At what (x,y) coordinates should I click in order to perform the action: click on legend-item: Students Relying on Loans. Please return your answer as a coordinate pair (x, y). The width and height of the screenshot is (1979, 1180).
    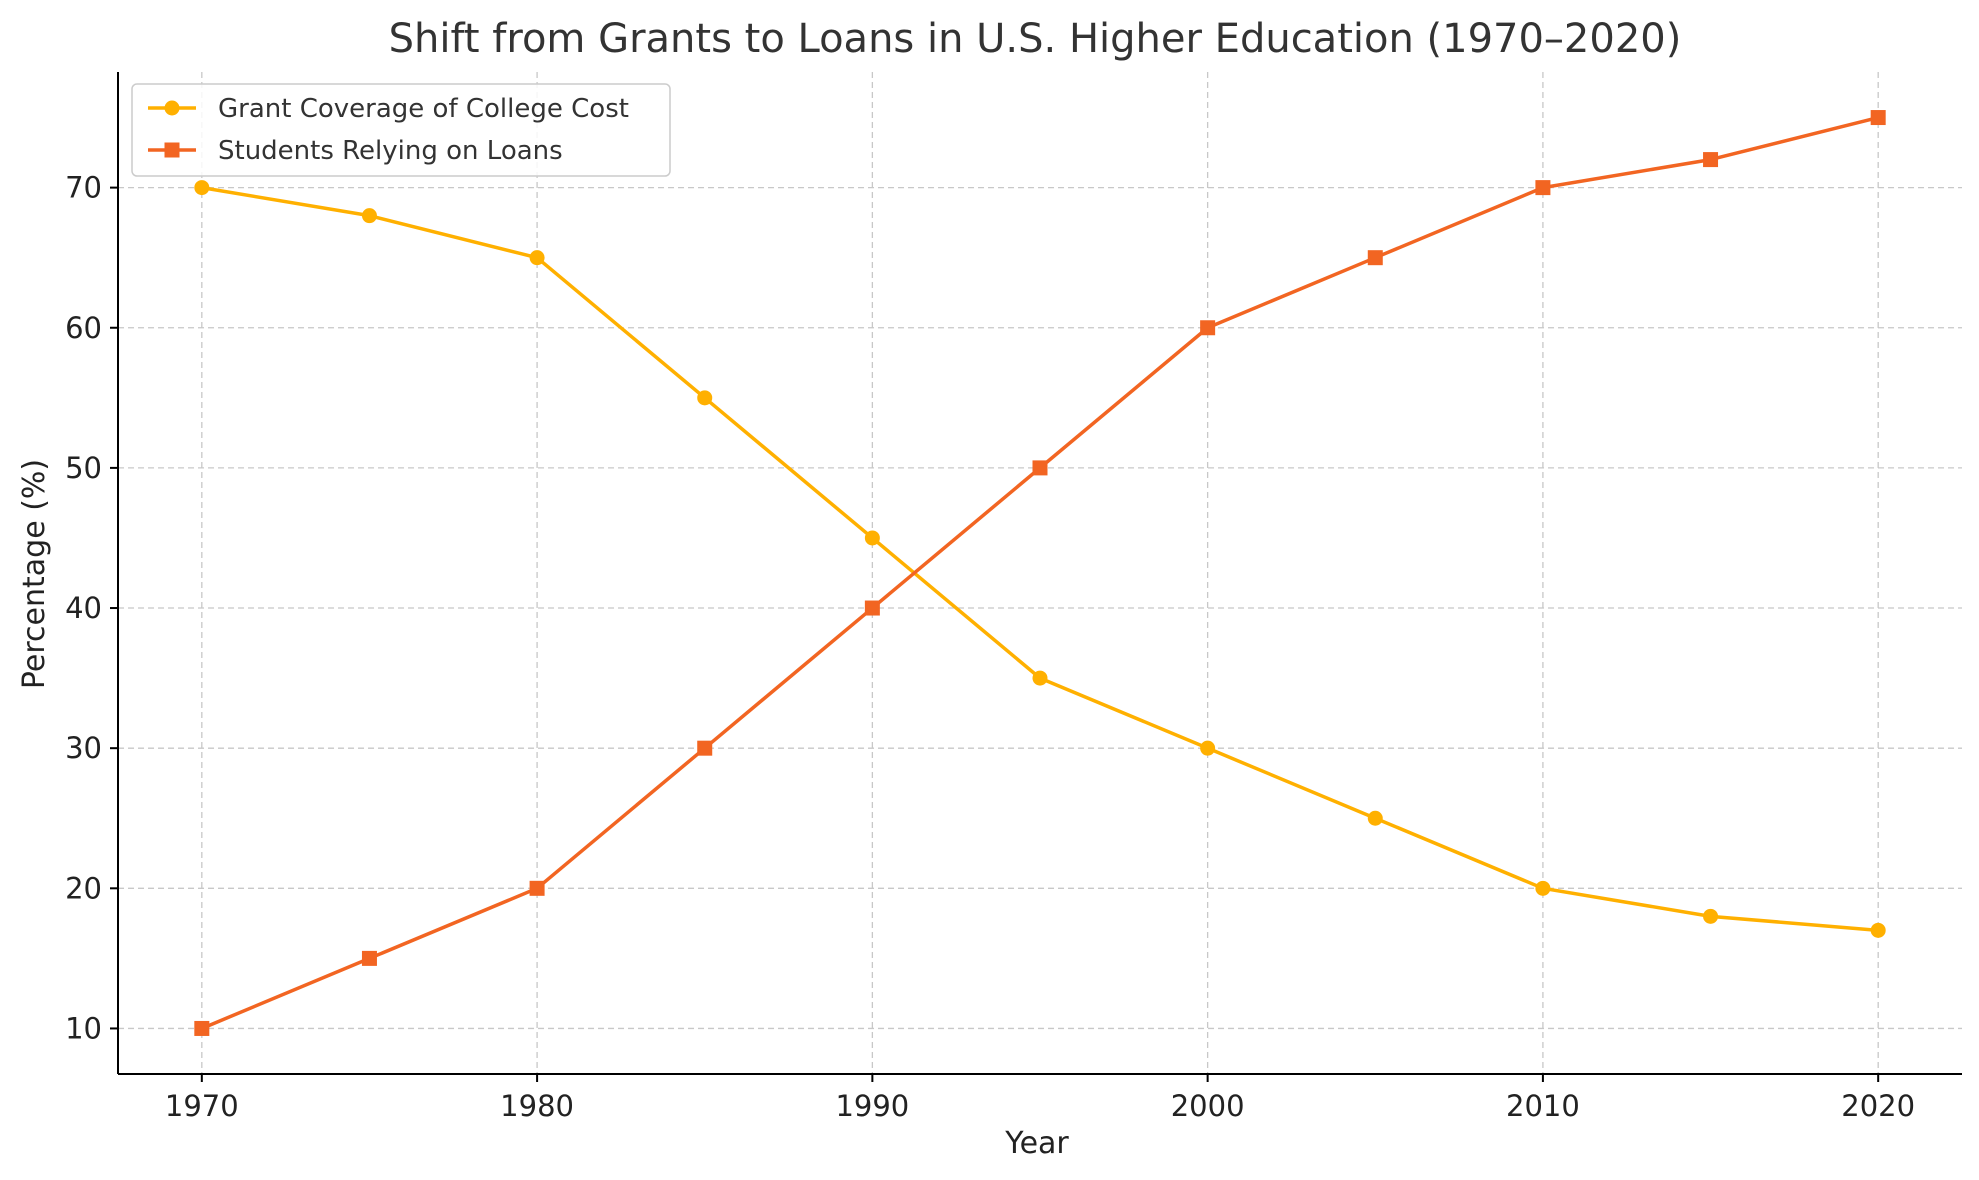
    Looking at the image, I should click on (355, 151).